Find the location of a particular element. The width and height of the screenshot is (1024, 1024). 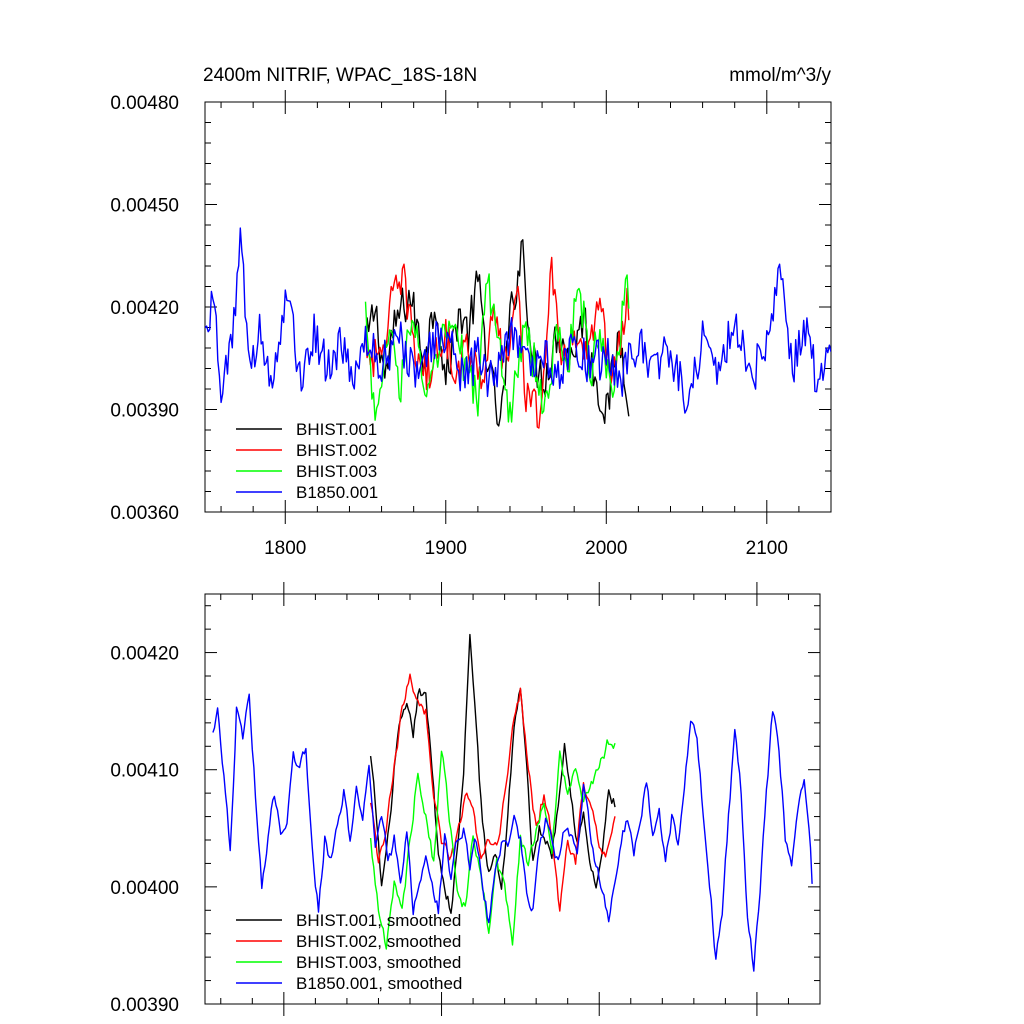

chart-title-left: 2400m NITRIF, WPAC_18S-18N is located at coordinates (340, 75).